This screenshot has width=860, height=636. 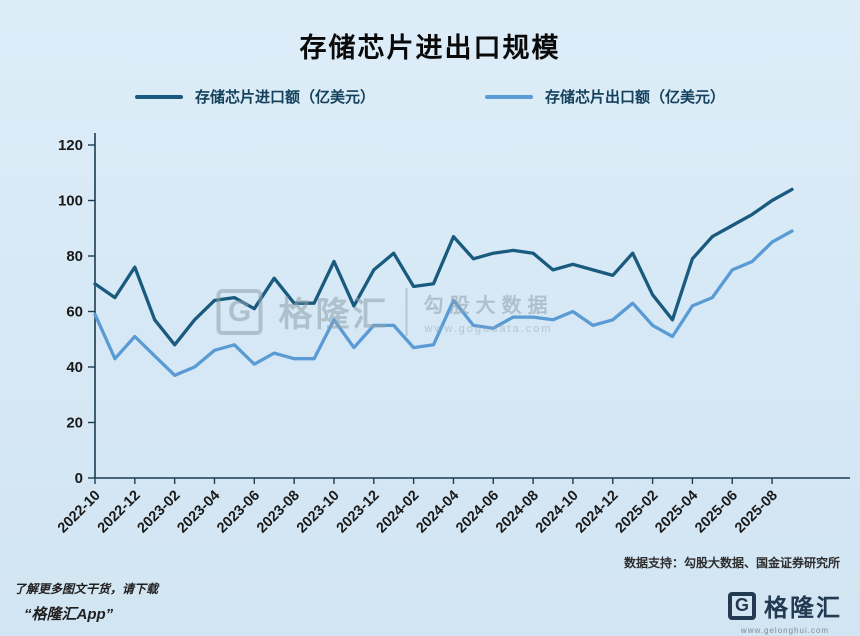 What do you see at coordinates (74, 256) in the screenshot?
I see `y-tick-label: 80` at bounding box center [74, 256].